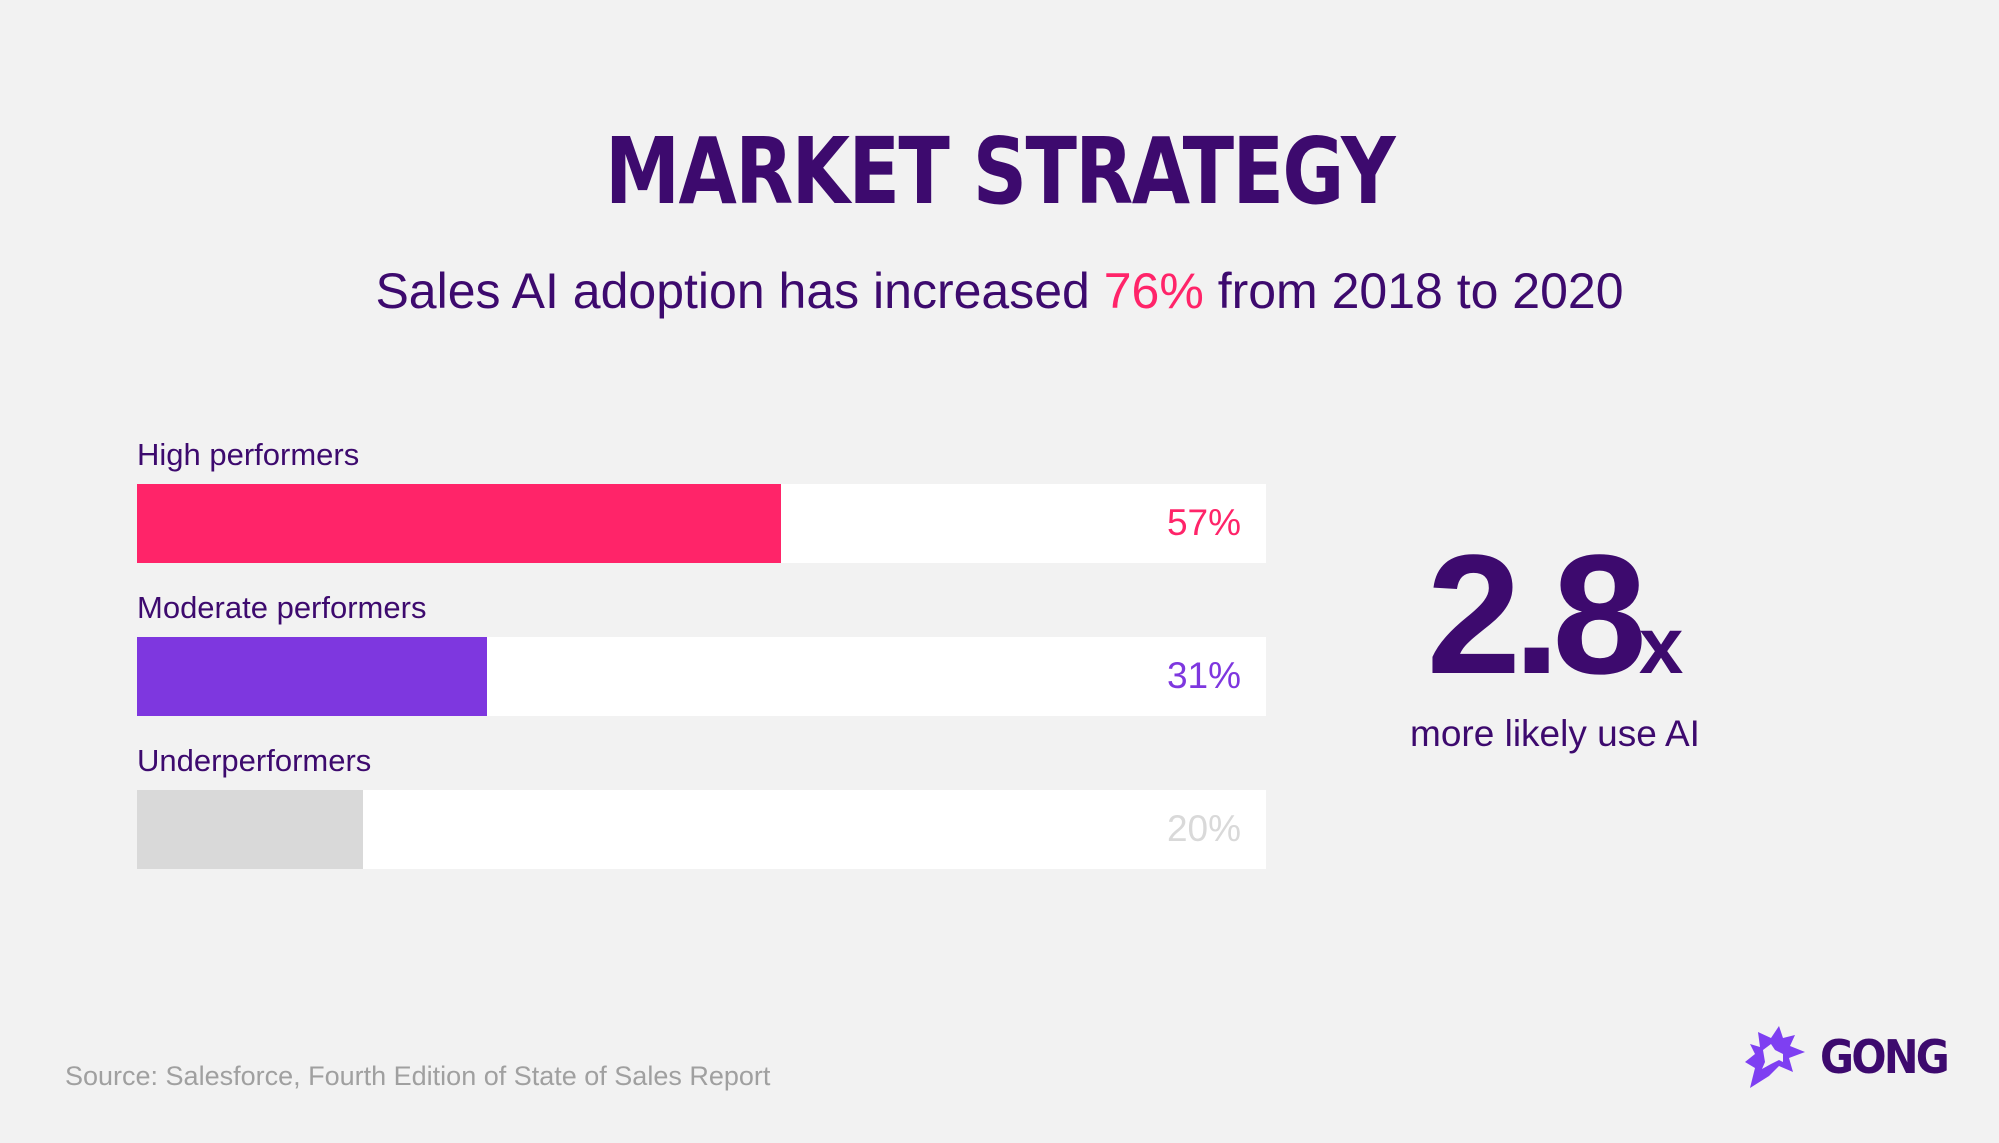 This screenshot has width=1999, height=1143. What do you see at coordinates (1661, 645) in the screenshot?
I see `callout-suffix: x` at bounding box center [1661, 645].